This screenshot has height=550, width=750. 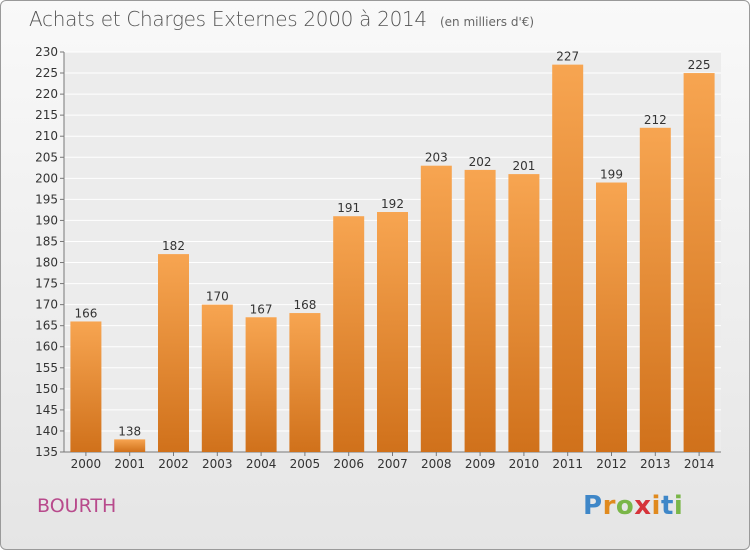 What do you see at coordinates (699, 65) in the screenshot?
I see `value-label: 225` at bounding box center [699, 65].